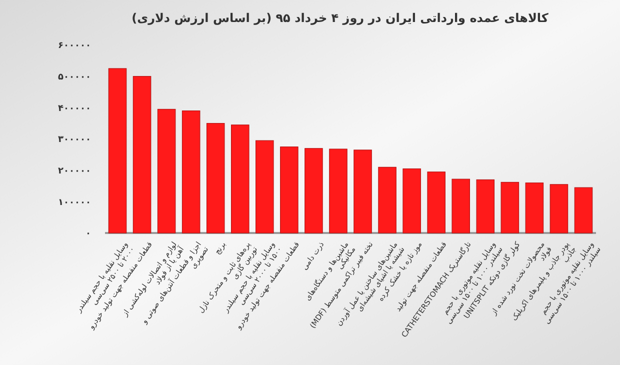 The height and width of the screenshot is (365, 620). Describe the element at coordinates (74, 109) in the screenshot. I see `y-tick-label: ۴۰۰۰۰۰` at that location.